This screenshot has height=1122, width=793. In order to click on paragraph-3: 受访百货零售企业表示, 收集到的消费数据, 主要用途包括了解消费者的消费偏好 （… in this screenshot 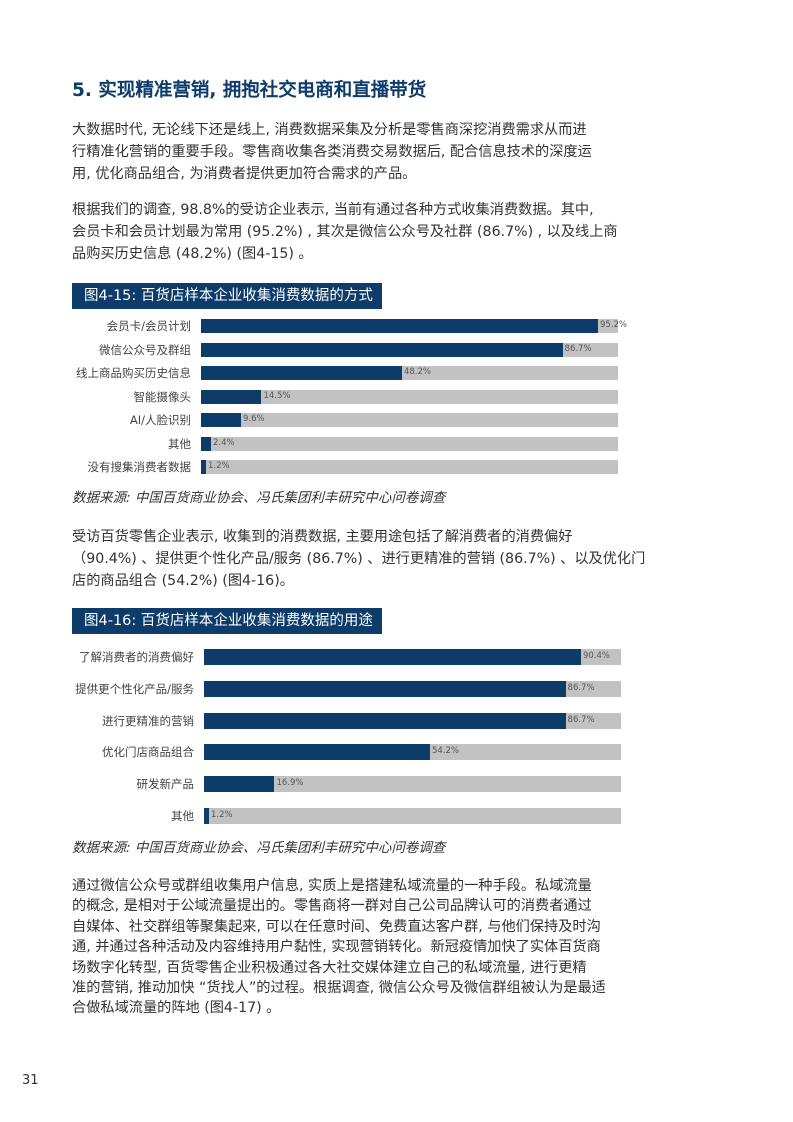, I will do `click(358, 559)`.